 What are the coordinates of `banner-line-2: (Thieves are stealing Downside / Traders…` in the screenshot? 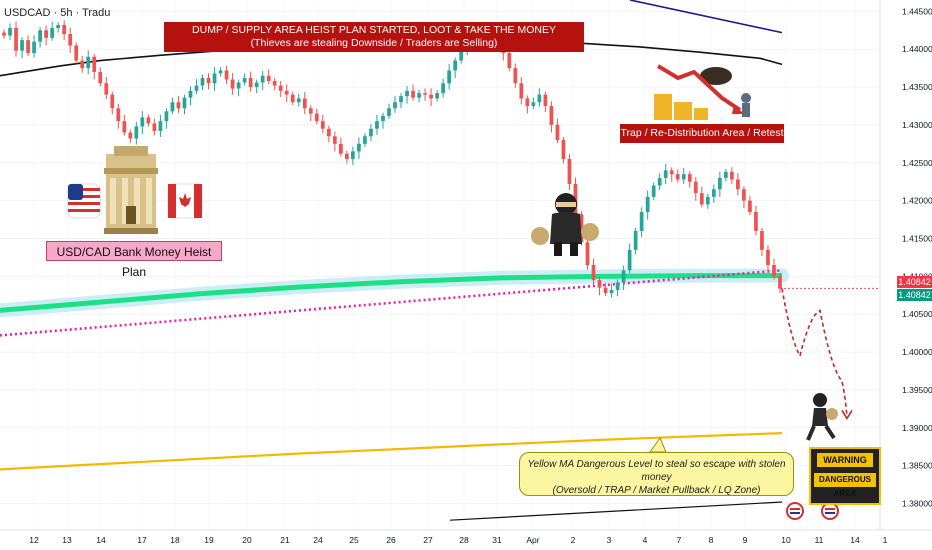 It's located at (374, 43).